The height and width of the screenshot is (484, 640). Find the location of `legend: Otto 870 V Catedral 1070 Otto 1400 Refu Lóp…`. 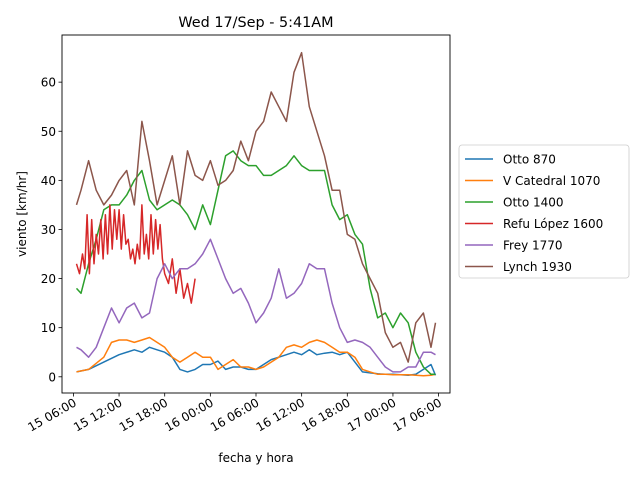

legend: Otto 870 V Catedral 1070 Otto 1400 Refu Lóp… is located at coordinates (544, 211).